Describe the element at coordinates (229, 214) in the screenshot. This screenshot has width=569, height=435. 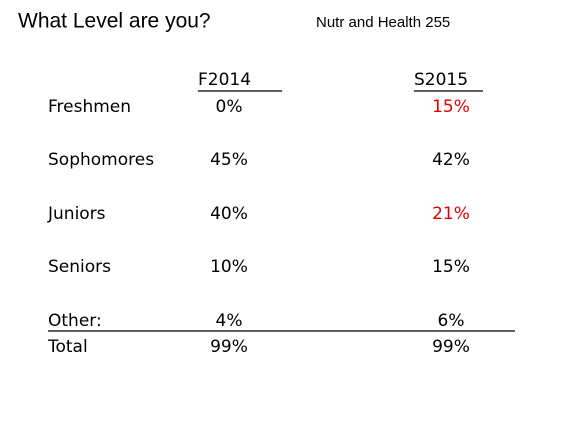
I see `cell: 40%` at that location.